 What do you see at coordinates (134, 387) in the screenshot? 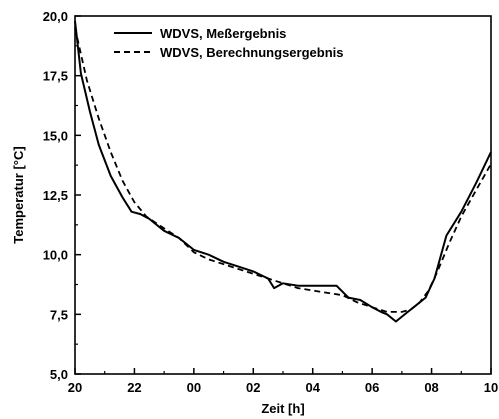
I see `x-tick-label: 22` at bounding box center [134, 387].